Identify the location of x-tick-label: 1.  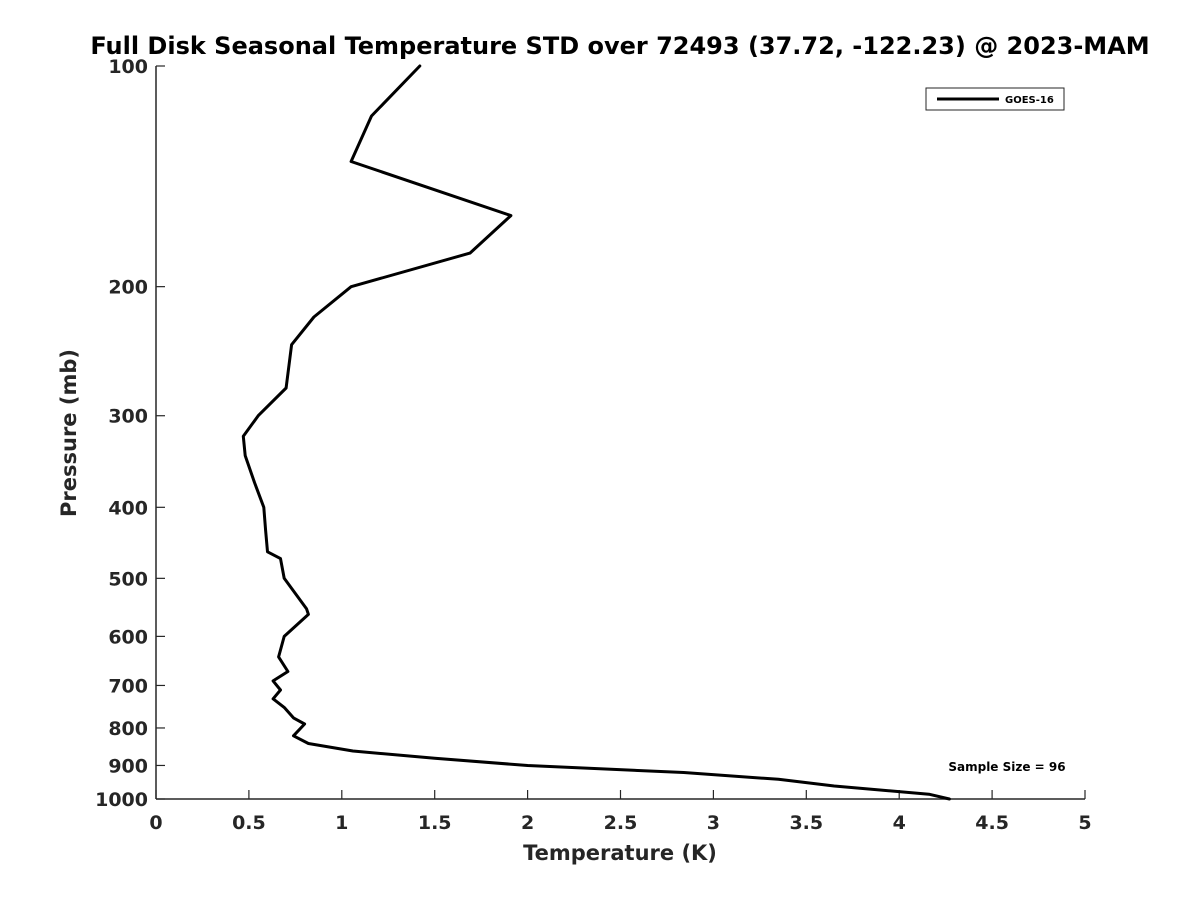
(341, 823).